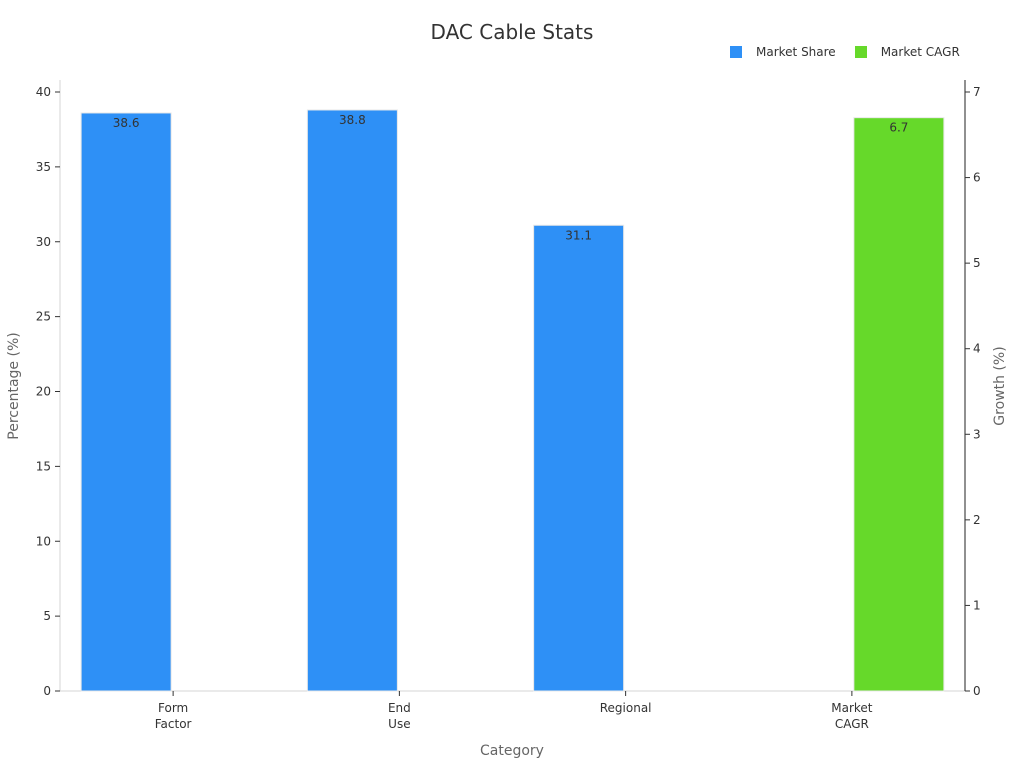 Image resolution: width=1024 pixels, height=768 pixels. What do you see at coordinates (977, 691) in the screenshot?
I see `y2-tick-label: 0` at bounding box center [977, 691].